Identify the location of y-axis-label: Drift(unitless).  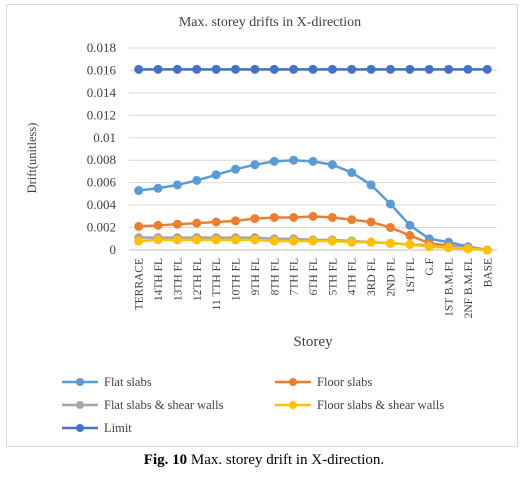
(32, 158).